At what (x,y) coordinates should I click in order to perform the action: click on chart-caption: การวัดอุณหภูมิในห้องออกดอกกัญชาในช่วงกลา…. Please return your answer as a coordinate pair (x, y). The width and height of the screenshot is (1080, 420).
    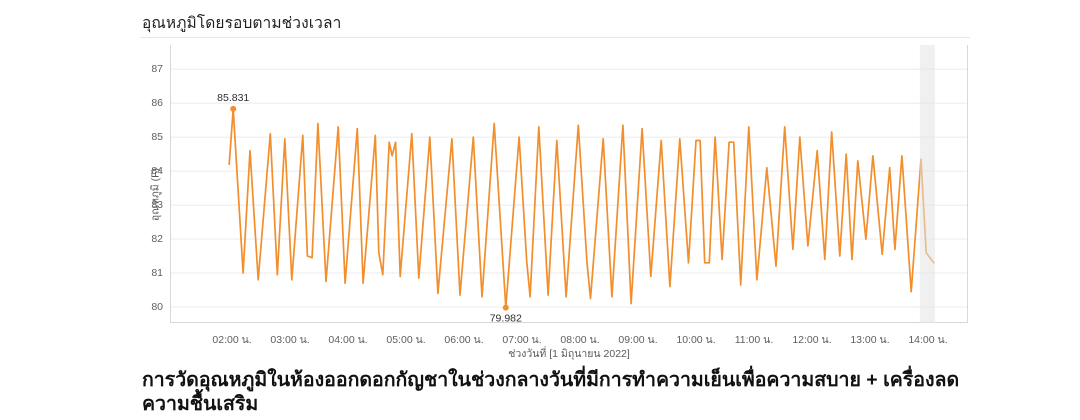
    Looking at the image, I should click on (551, 392).